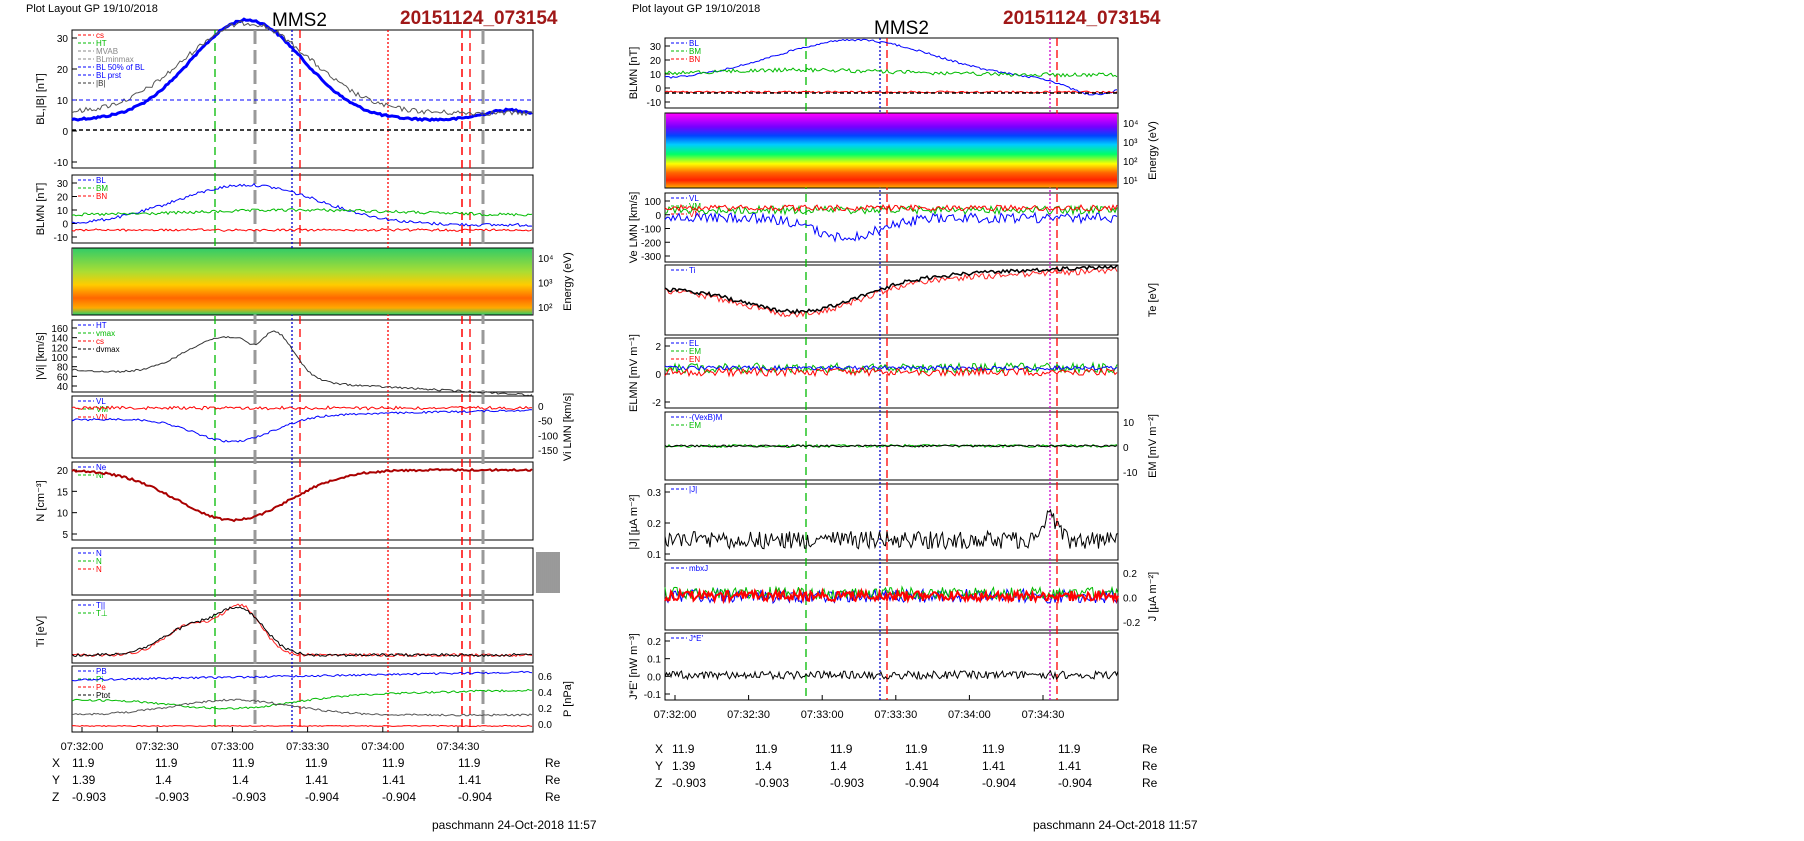 This screenshot has width=1804, height=841. What do you see at coordinates (545, 693) in the screenshot?
I see `left-ytick-right-8-1: 0.4` at bounding box center [545, 693].